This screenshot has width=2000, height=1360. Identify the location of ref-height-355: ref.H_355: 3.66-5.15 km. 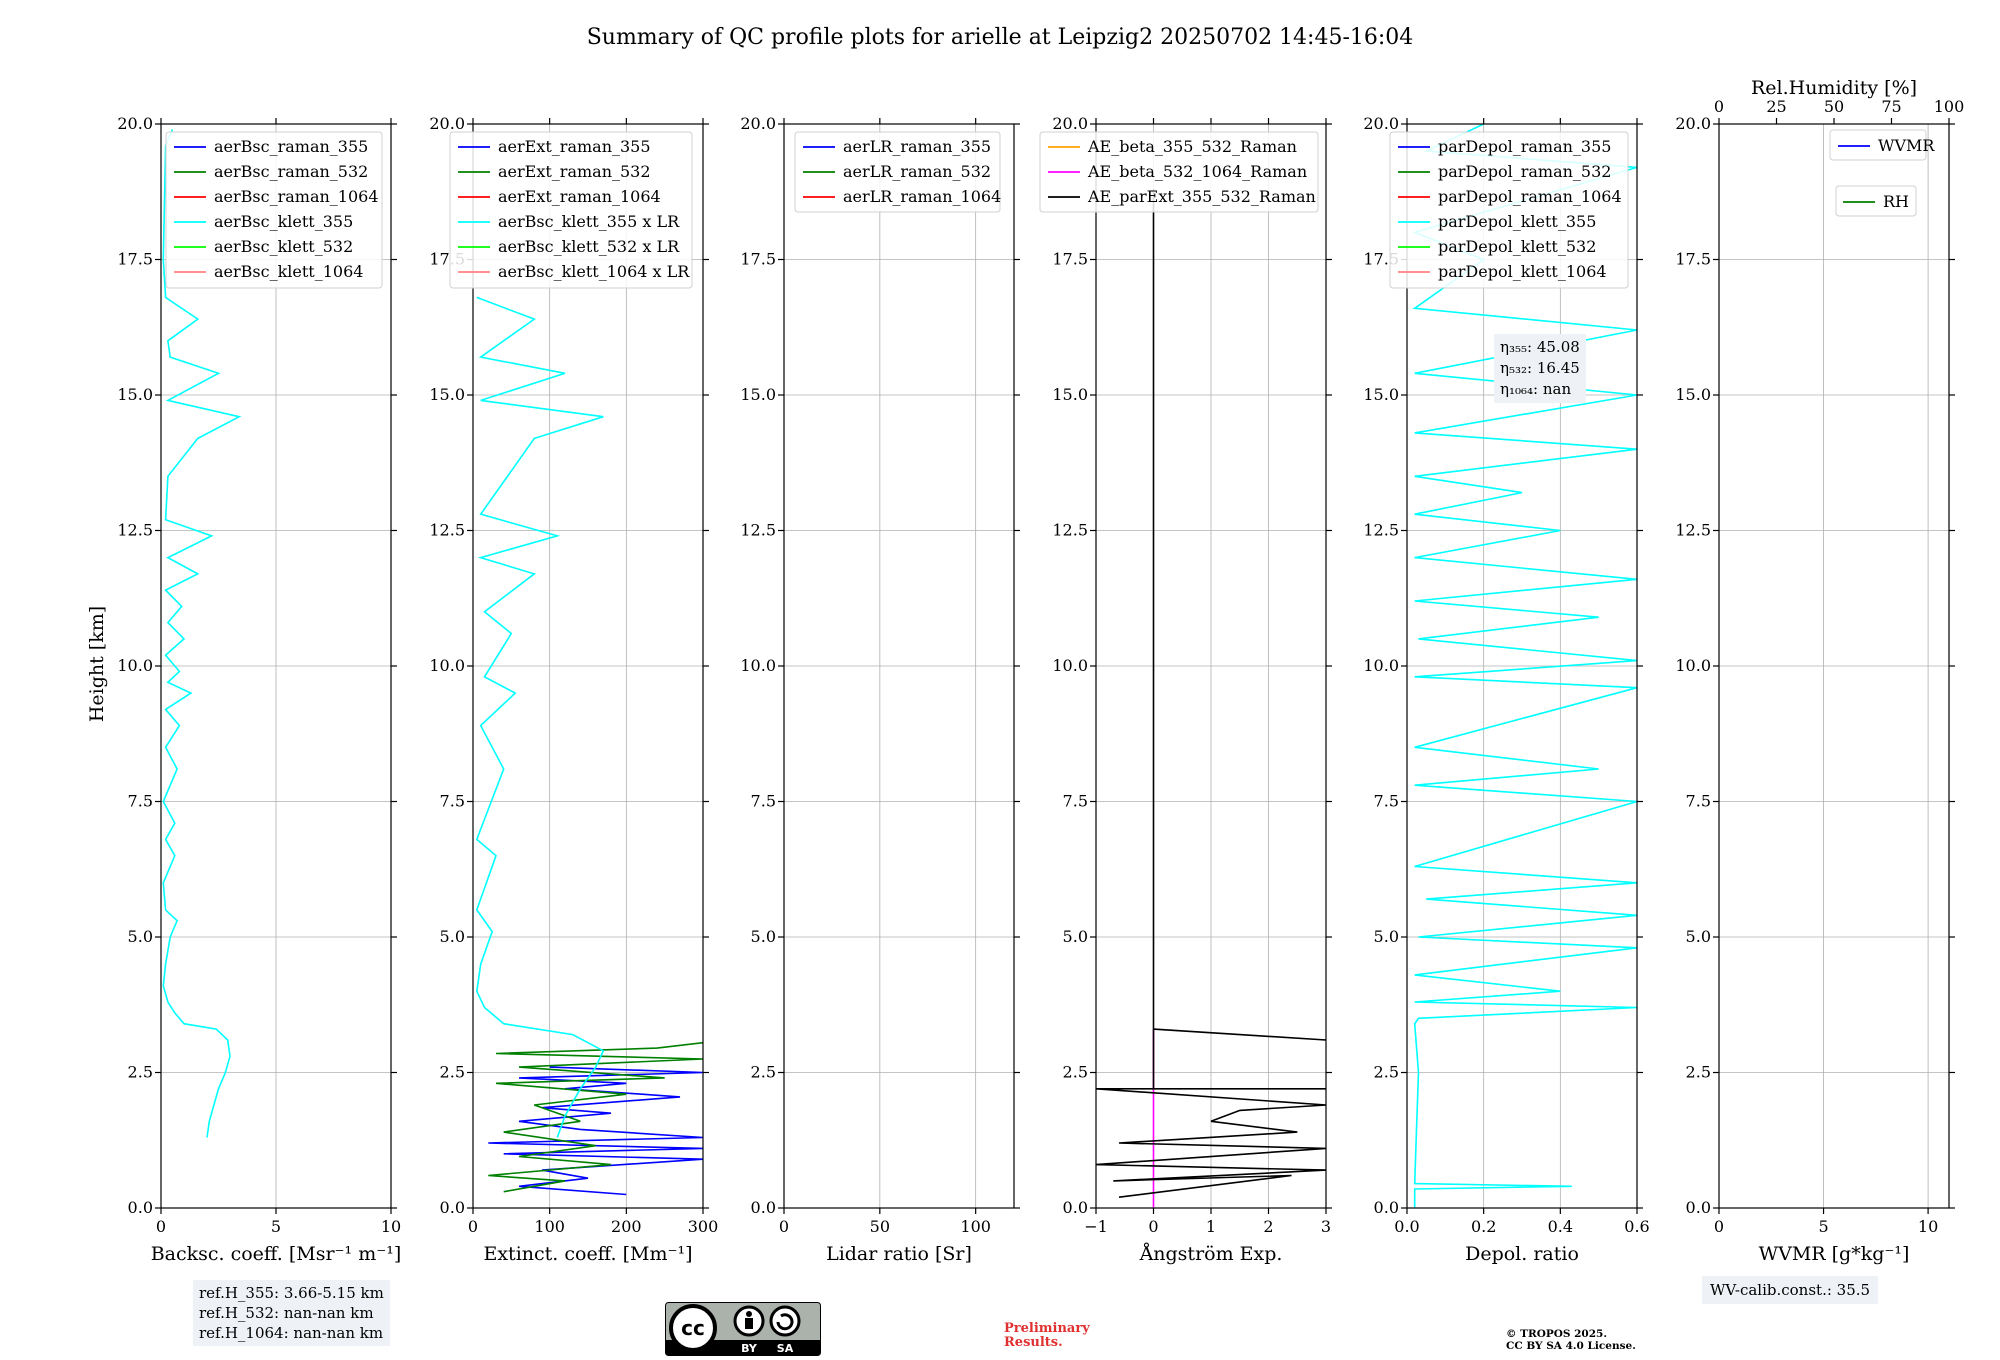
(291, 1293).